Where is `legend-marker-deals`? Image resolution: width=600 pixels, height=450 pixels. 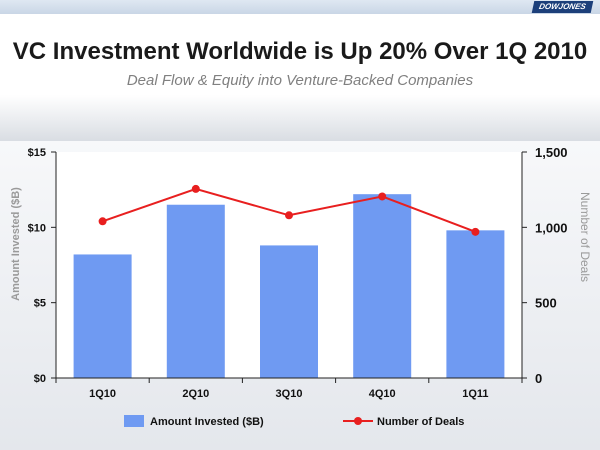
legend-marker-deals is located at coordinates (358, 421).